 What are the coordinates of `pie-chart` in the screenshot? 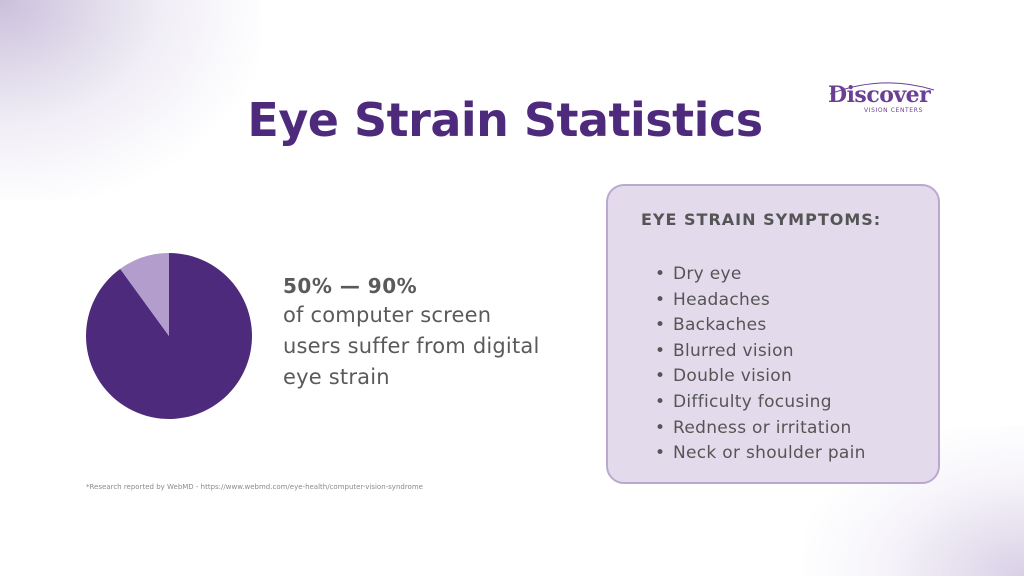 It's located at (168, 336).